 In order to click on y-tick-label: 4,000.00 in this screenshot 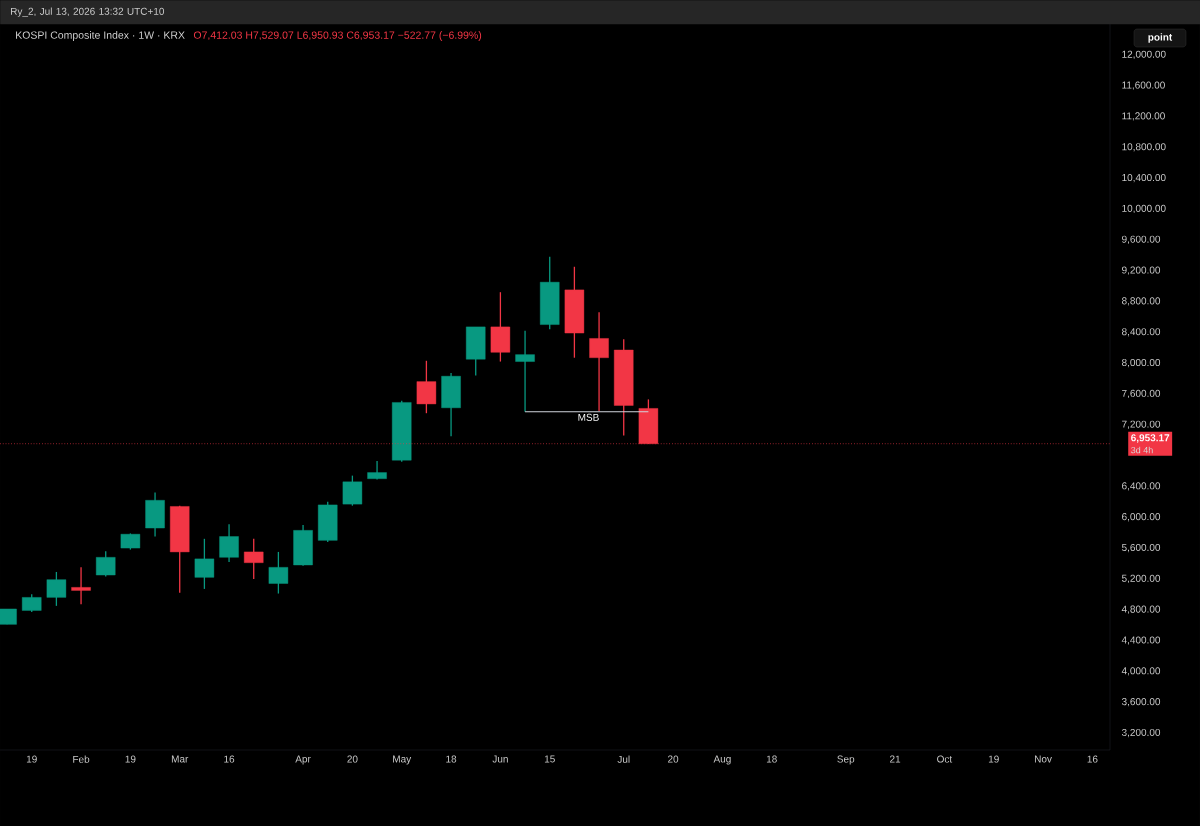, I will do `click(1141, 671)`.